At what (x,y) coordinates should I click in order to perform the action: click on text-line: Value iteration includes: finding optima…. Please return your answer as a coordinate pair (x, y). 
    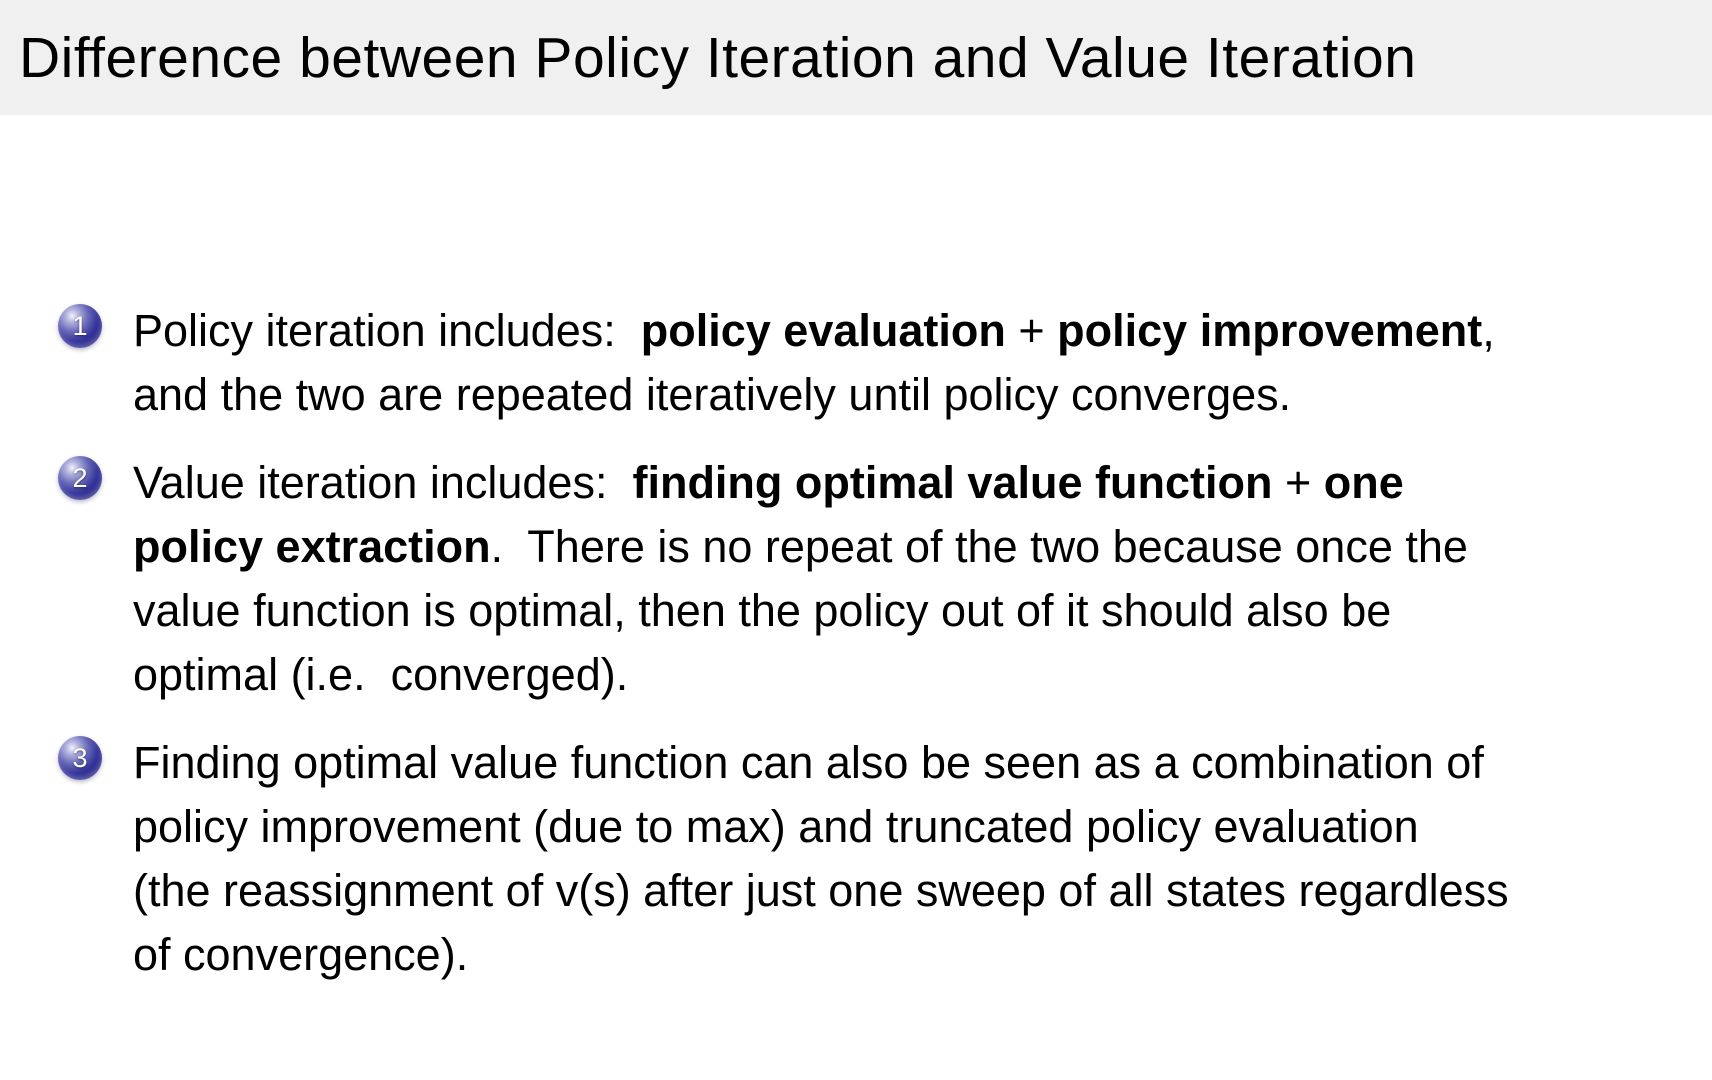
    Looking at the image, I should click on (800, 483).